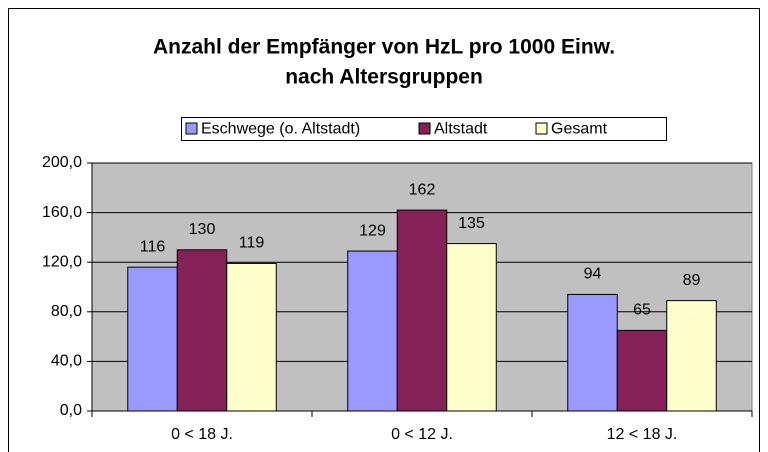  I want to click on chart-title: nach Altersgruppen, so click(384, 77).